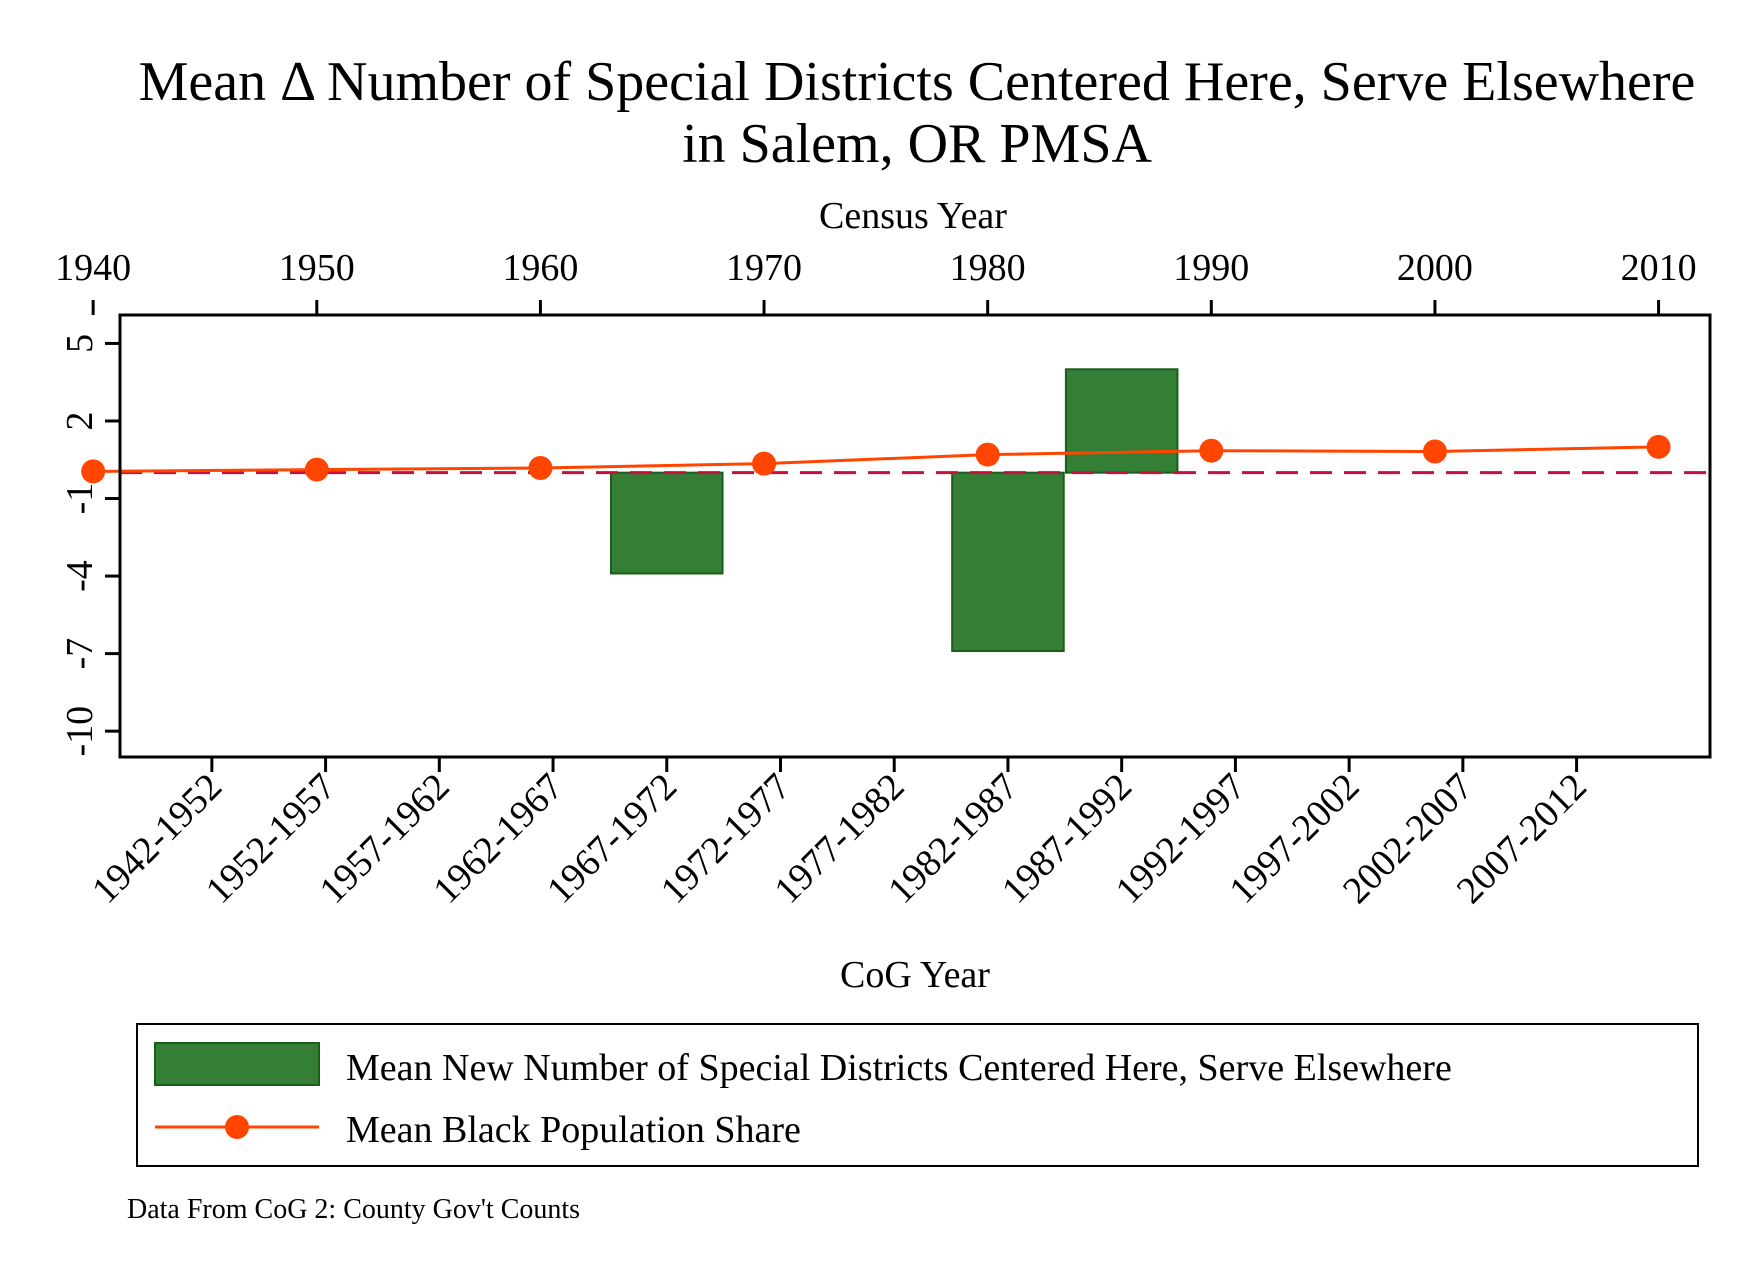  Describe the element at coordinates (353, 1209) in the screenshot. I see `source-note: Data From CoG 2: County Gov't Counts` at that location.